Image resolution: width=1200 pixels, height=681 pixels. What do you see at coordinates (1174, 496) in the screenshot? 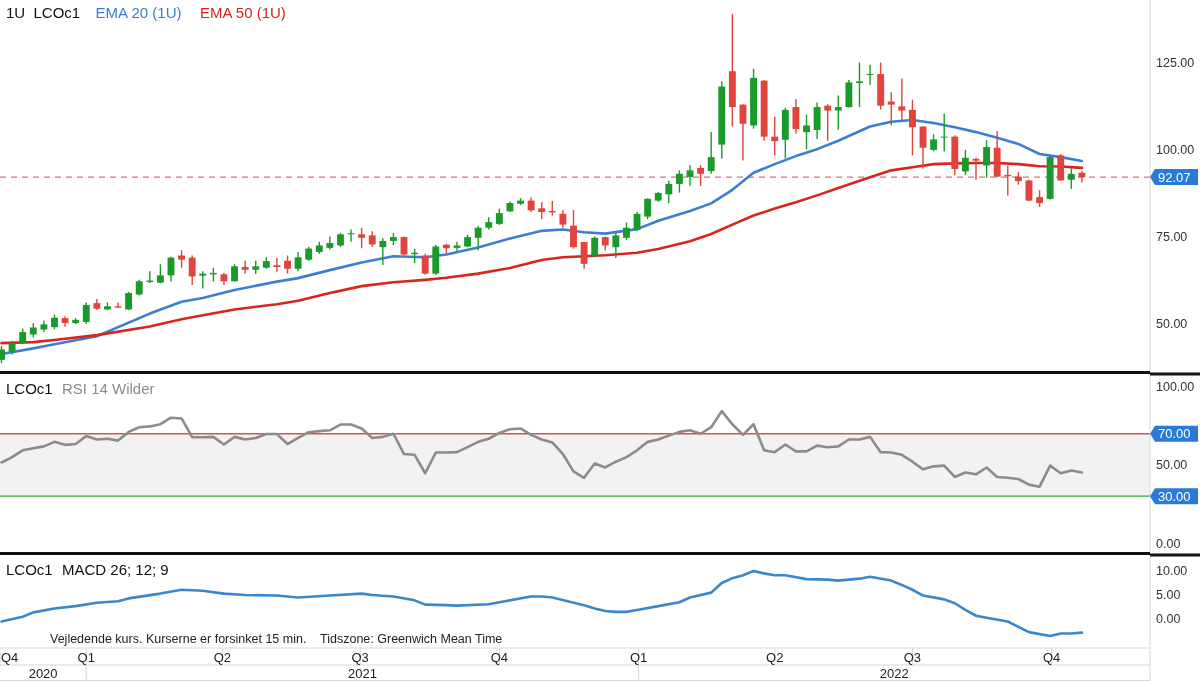
I see `ref-line-label: 30.00` at bounding box center [1174, 496].